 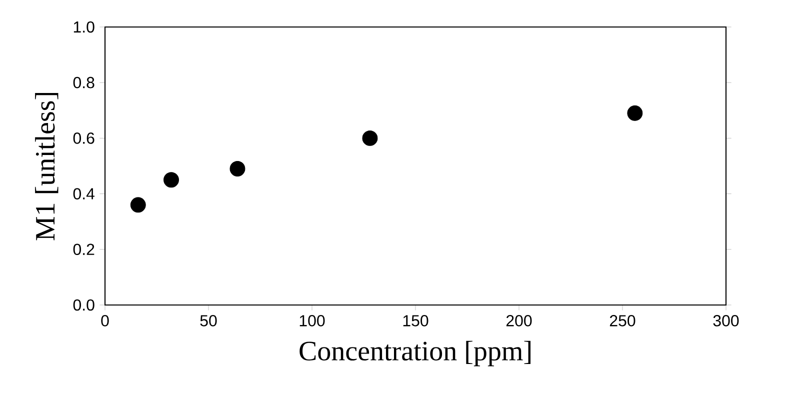 I want to click on x-tick-label: 200, so click(x=519, y=320).